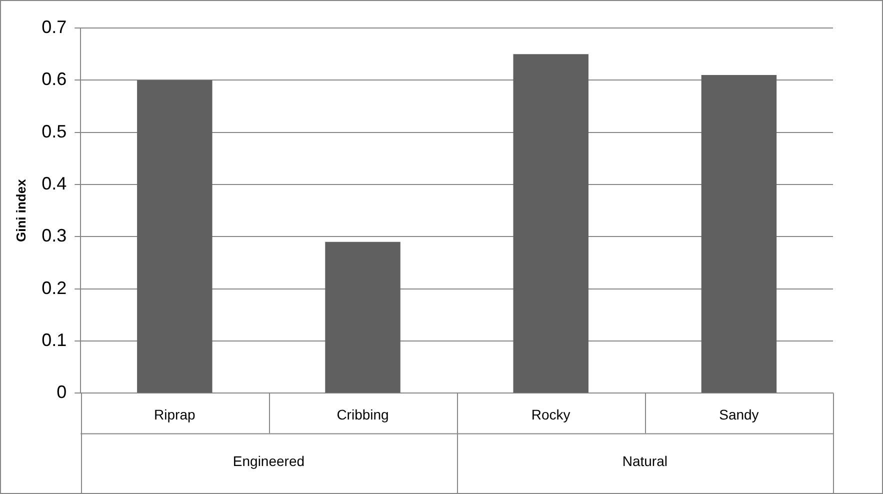 This screenshot has width=883, height=494. Describe the element at coordinates (61, 392) in the screenshot. I see `y-tick-label: 0` at that location.